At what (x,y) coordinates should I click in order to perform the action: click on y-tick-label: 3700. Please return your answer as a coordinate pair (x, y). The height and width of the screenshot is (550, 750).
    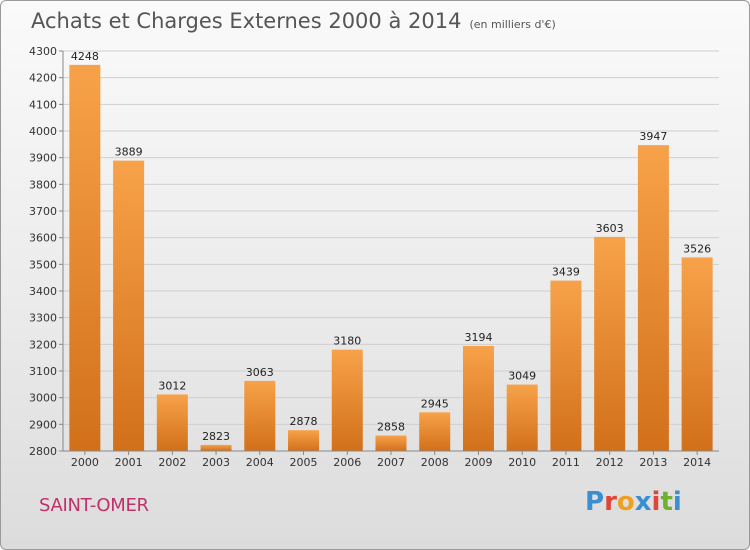
    Looking at the image, I should click on (43, 211).